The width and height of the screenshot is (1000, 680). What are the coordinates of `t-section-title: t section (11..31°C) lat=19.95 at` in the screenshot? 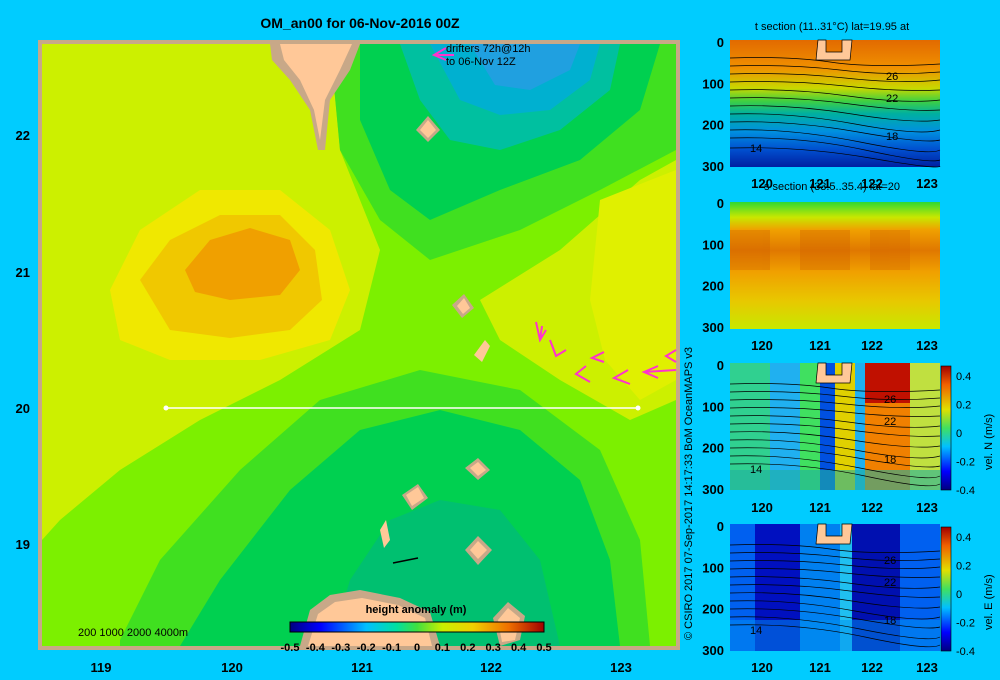 It's located at (832, 27).